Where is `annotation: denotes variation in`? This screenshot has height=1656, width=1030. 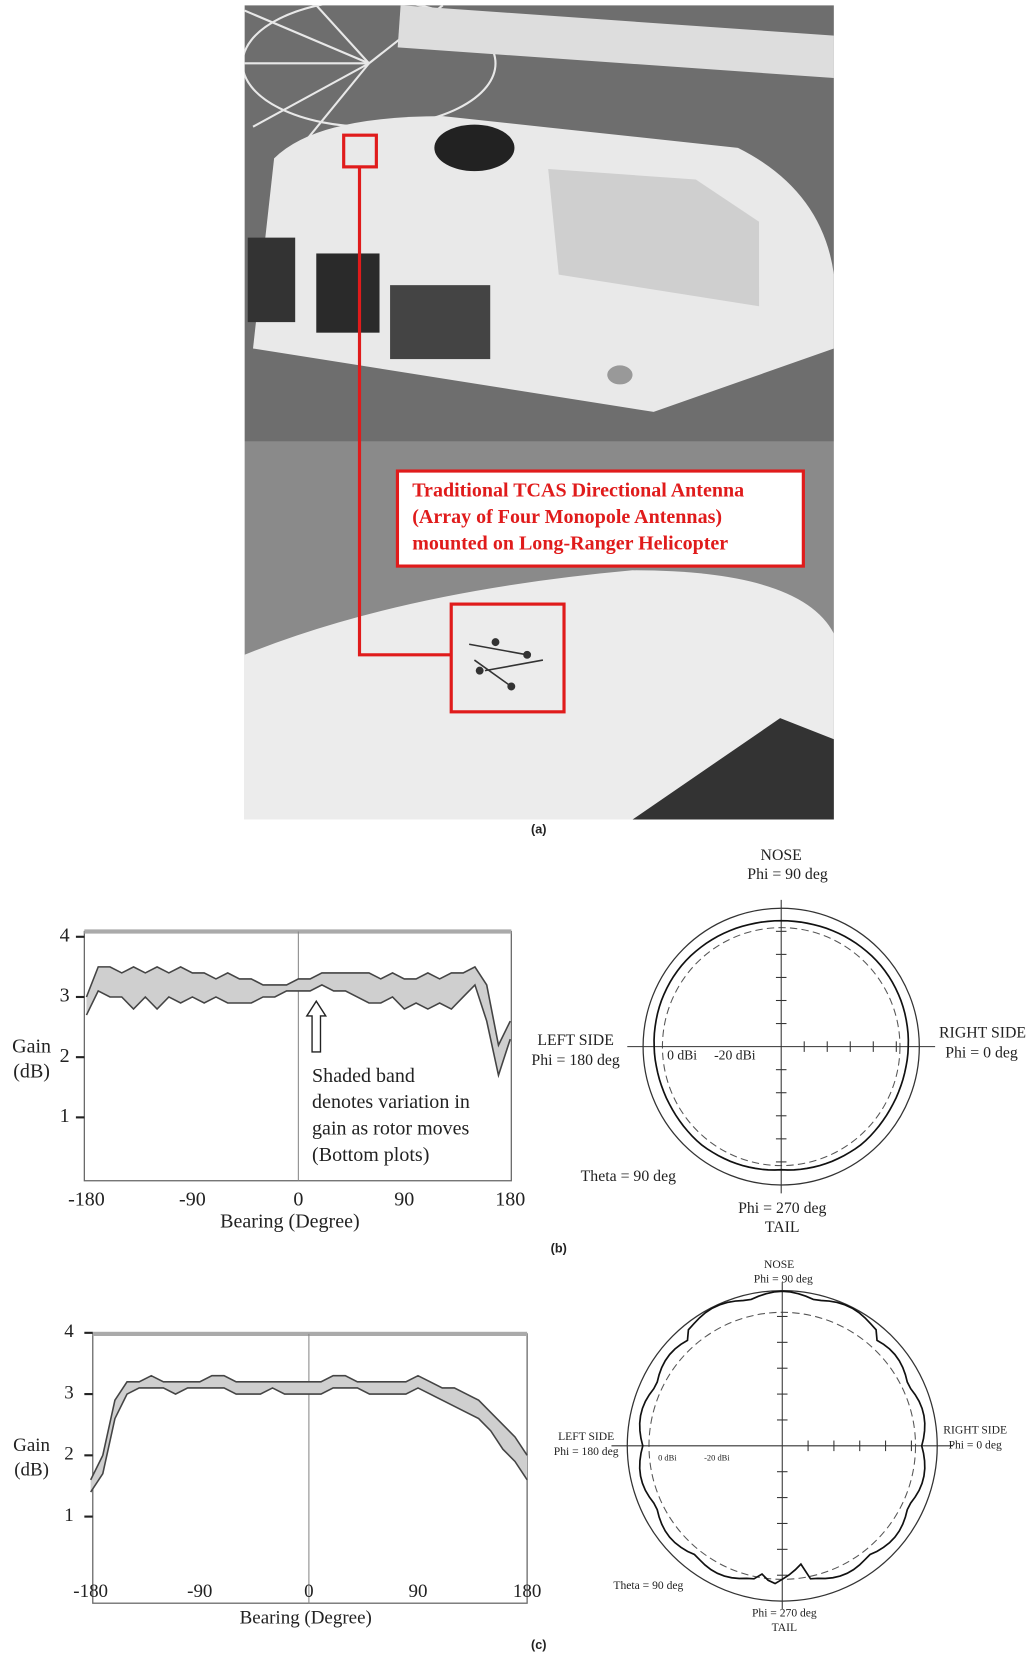
annotation: denotes variation in is located at coordinates (391, 1102).